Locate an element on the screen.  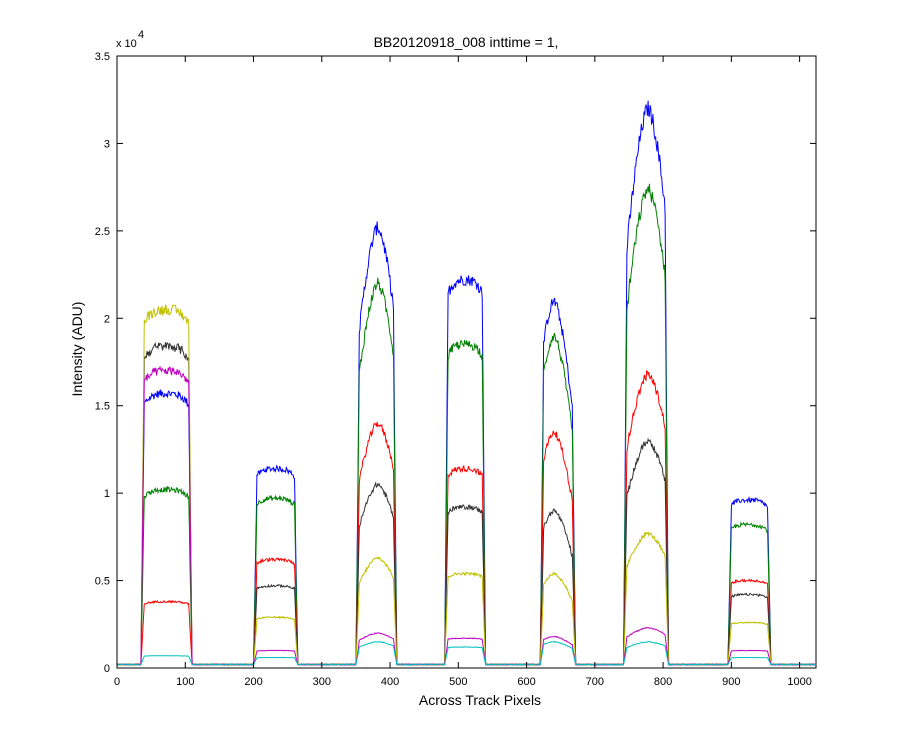
x-axis-title: Across Track Pixels is located at coordinates (480, 700).